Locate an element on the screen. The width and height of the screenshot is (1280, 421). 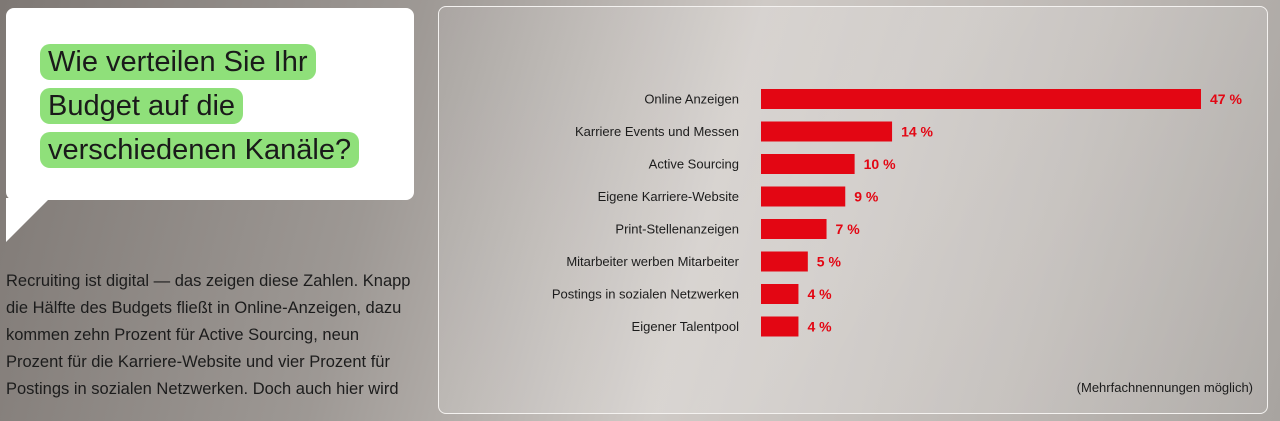
value-label: 5 % is located at coordinates (829, 262).